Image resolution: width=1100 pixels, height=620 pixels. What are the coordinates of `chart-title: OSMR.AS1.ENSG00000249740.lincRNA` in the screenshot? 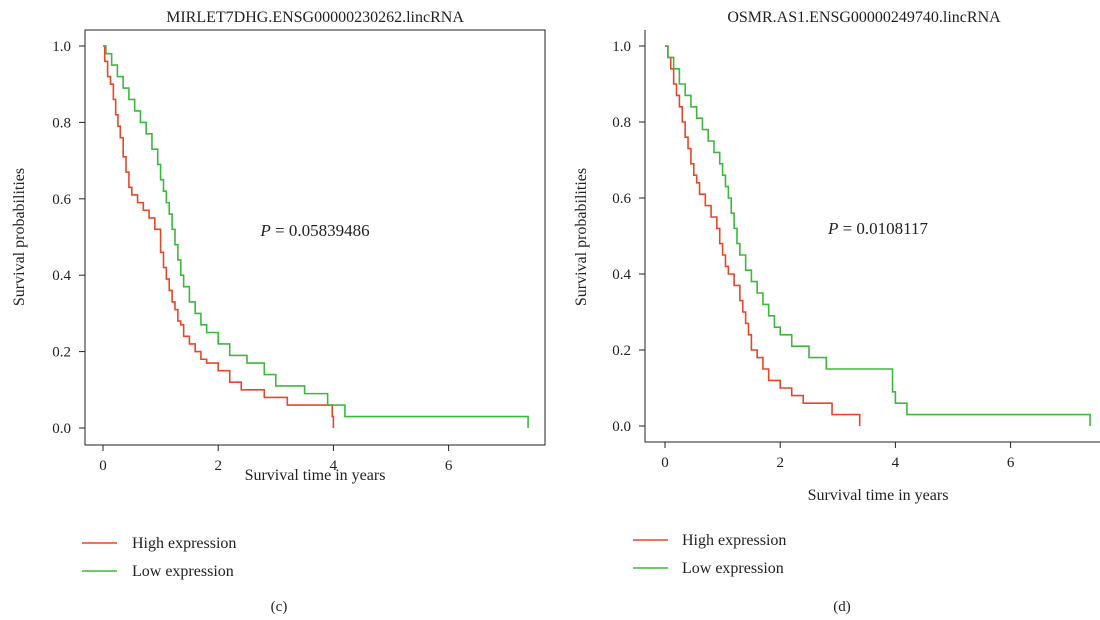 It's located at (864, 17).